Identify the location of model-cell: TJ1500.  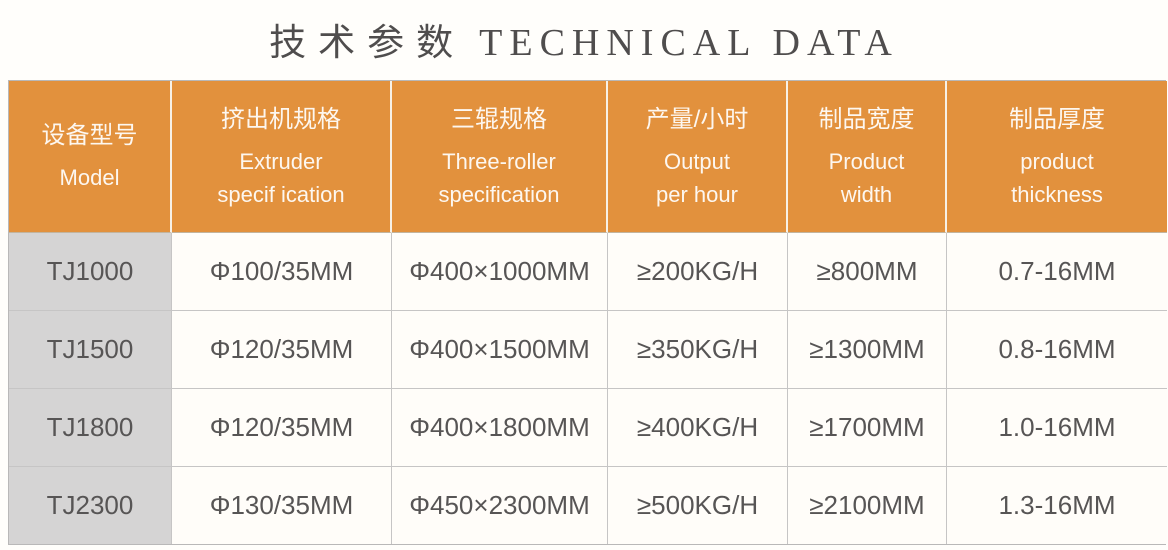
(90, 350).